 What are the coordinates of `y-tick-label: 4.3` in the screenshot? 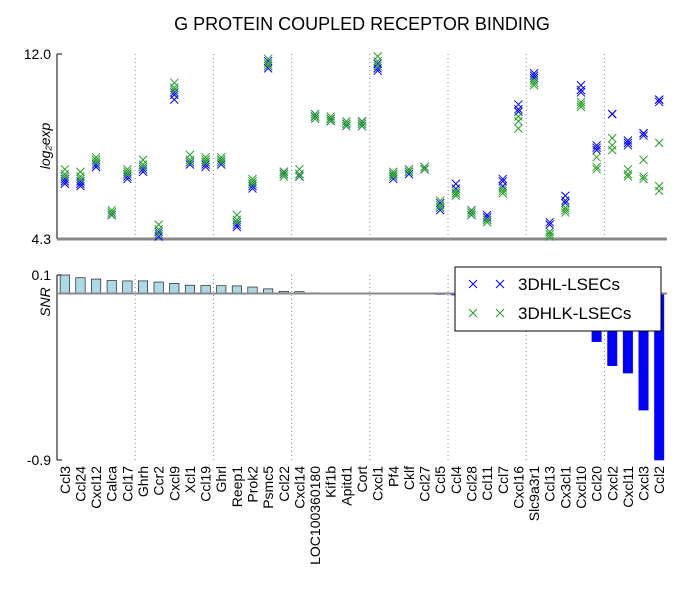 It's located at (42, 239).